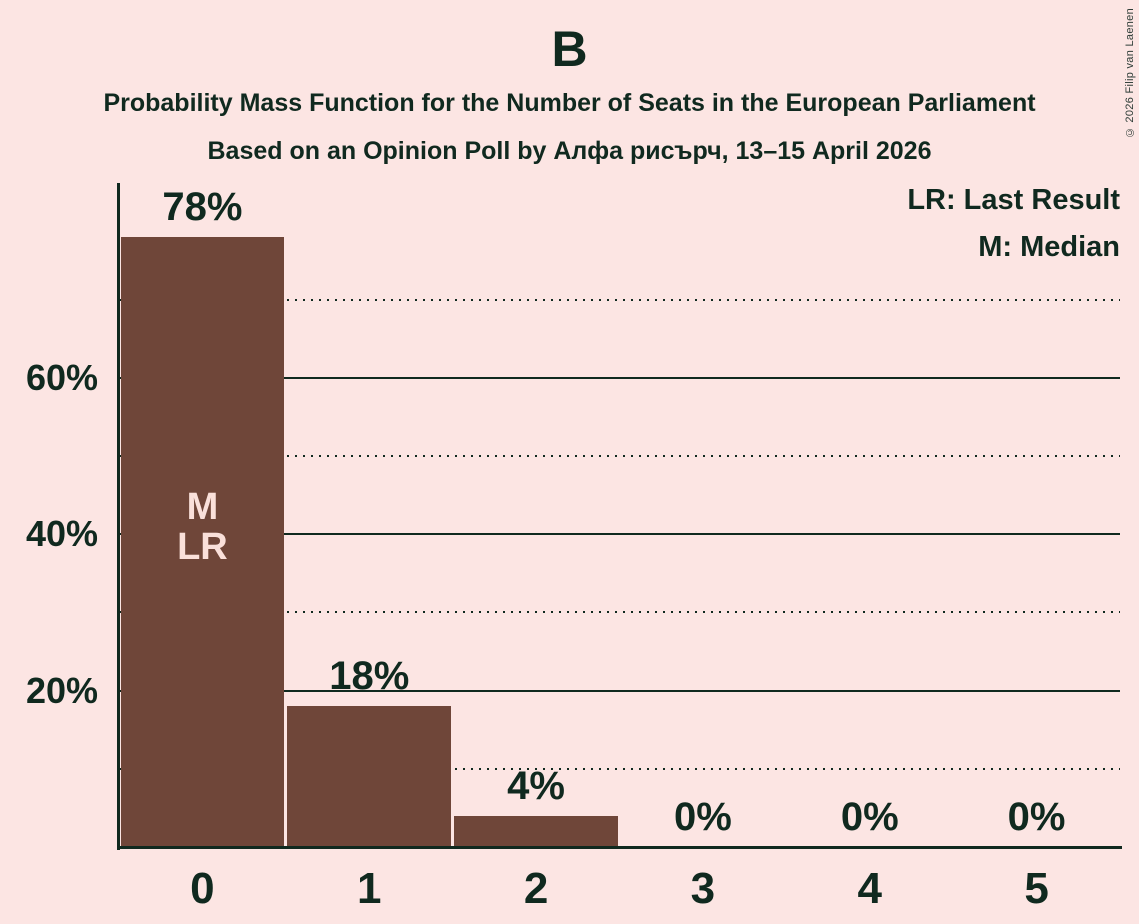 The width and height of the screenshot is (1139, 924). Describe the element at coordinates (869, 888) in the screenshot. I see `x-tick-label-4: 4` at that location.